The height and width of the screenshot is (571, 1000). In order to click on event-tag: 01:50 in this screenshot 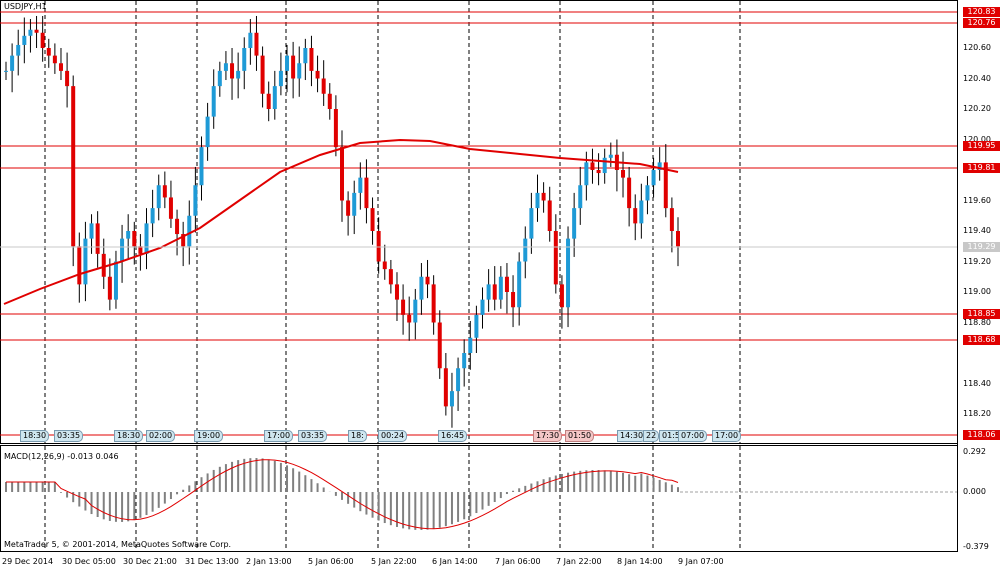, I will do `click(580, 436)`.